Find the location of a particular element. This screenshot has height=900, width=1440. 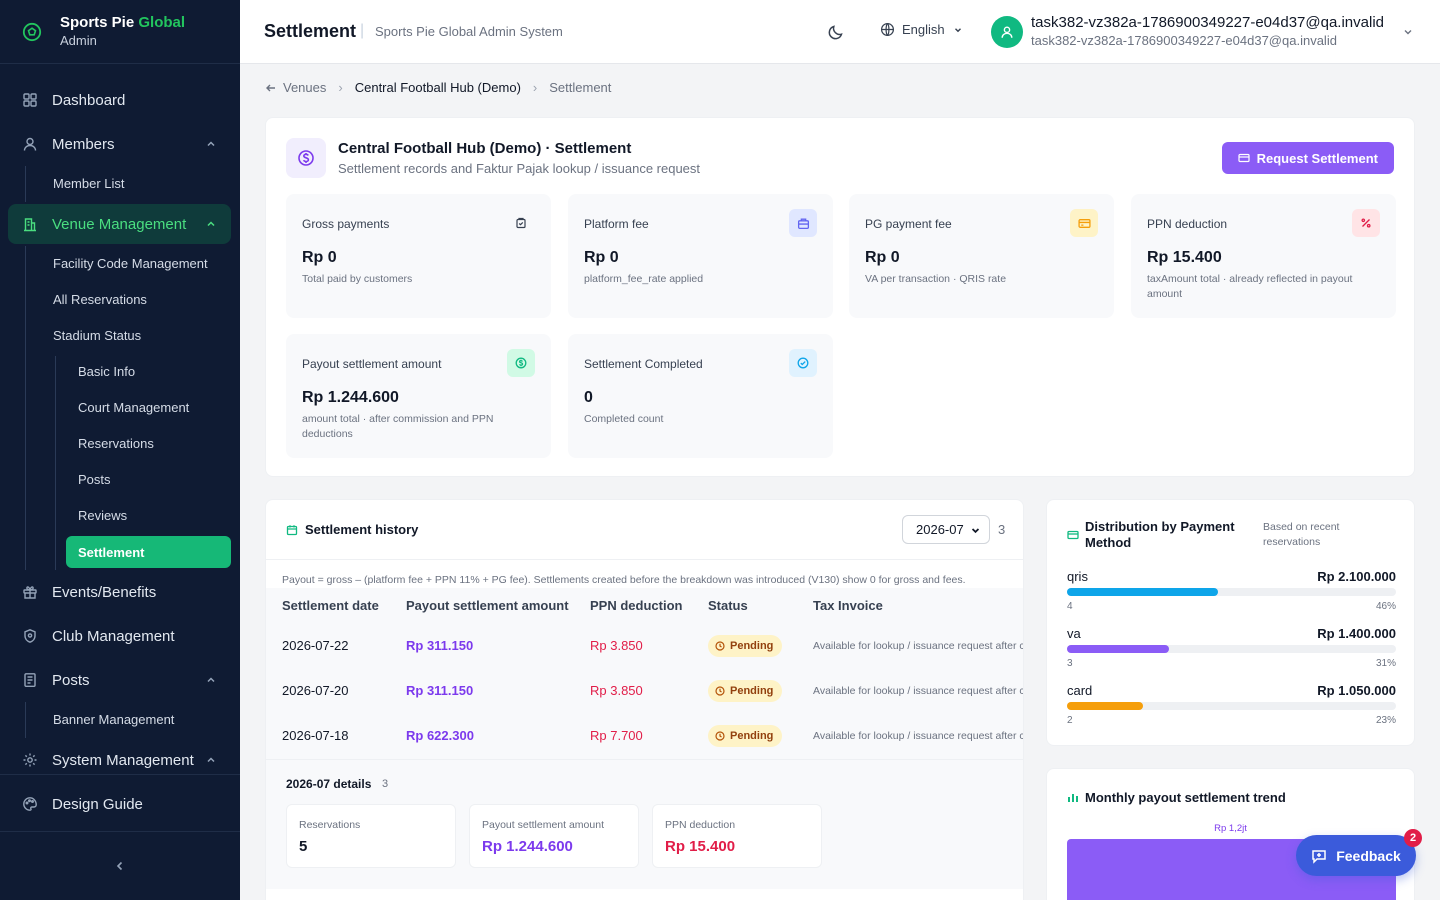

stat-note: VA per transaction · QRIS rate is located at coordinates (936, 279).